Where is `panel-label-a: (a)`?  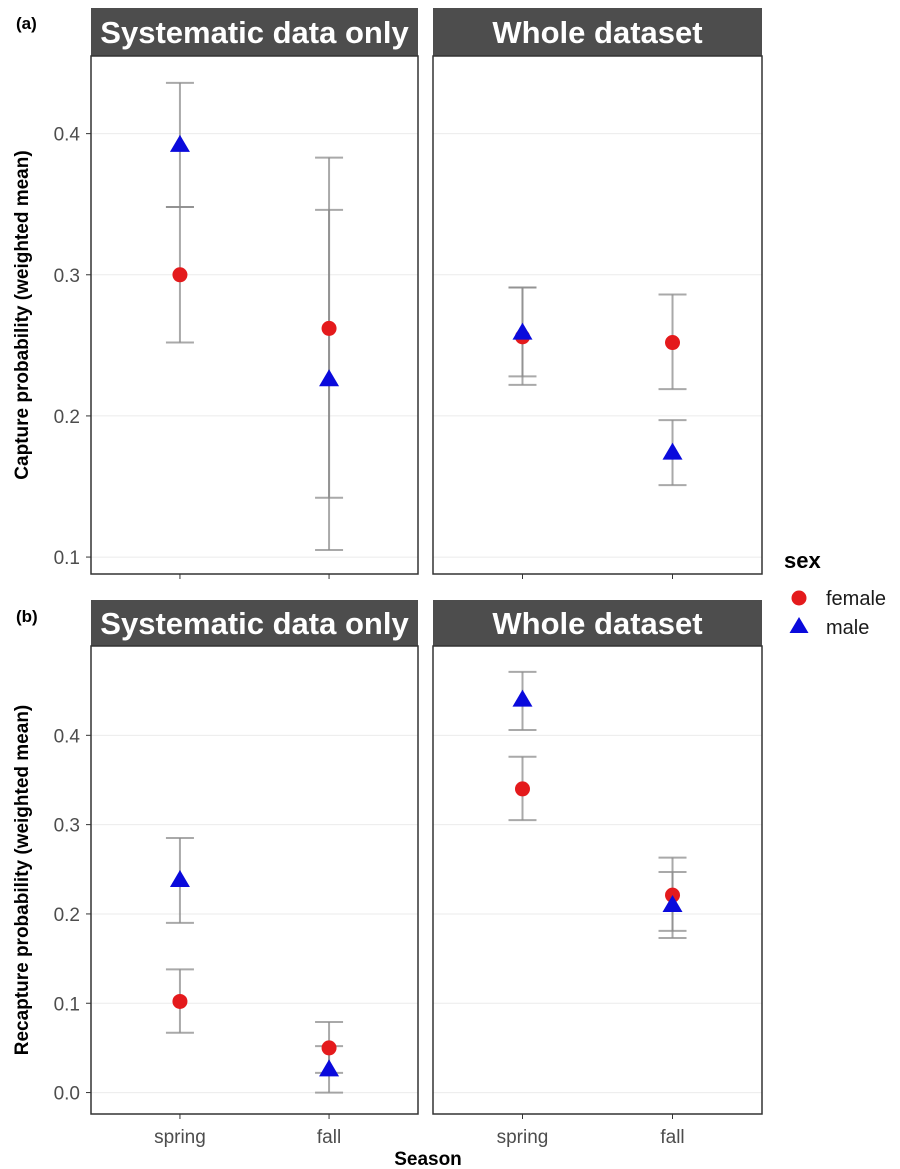 panel-label-a: (a) is located at coordinates (26, 23).